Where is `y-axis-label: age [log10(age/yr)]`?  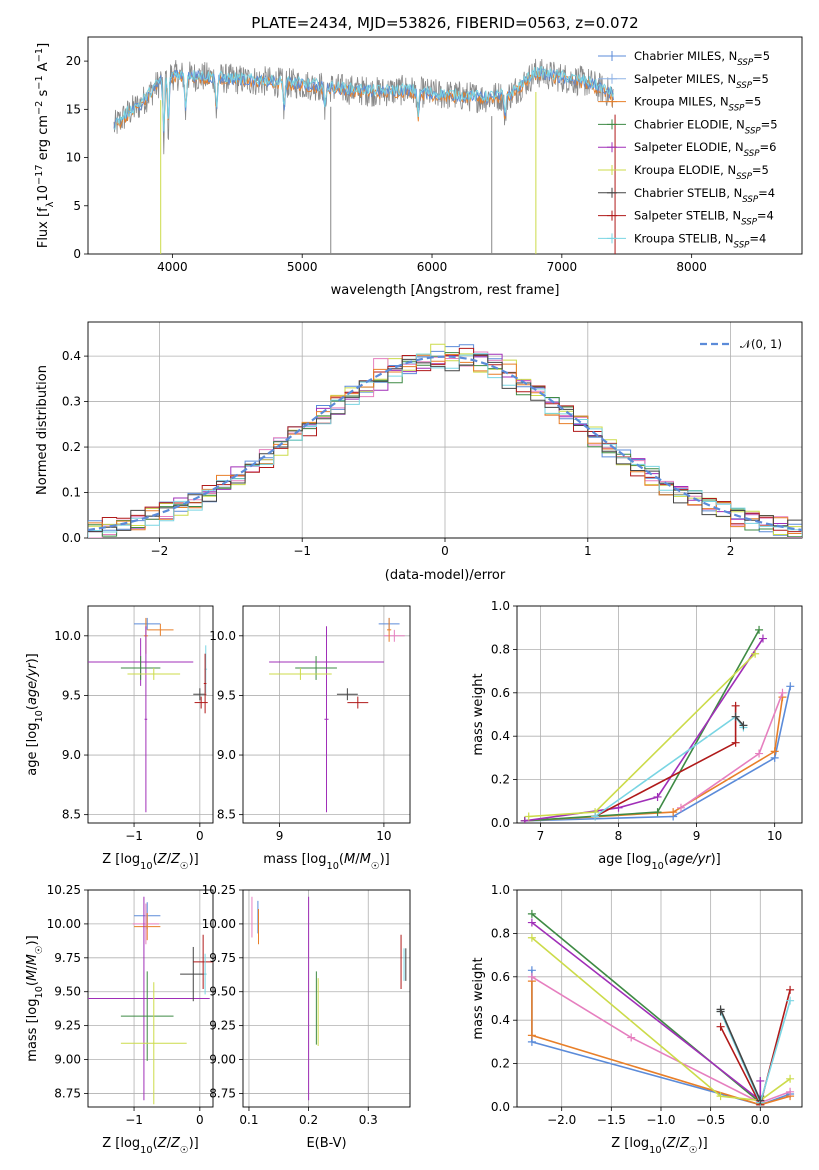 y-axis-label: age [log10(age/yr)] is located at coordinates (35, 714).